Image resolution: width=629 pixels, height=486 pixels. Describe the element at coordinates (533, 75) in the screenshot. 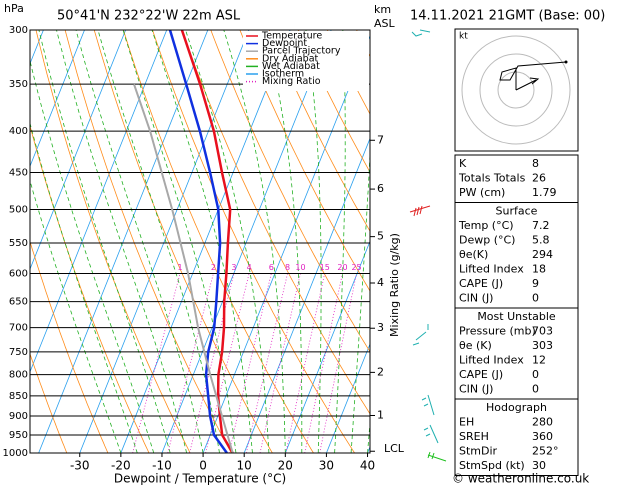

I see `hodograph-trace` at that location.